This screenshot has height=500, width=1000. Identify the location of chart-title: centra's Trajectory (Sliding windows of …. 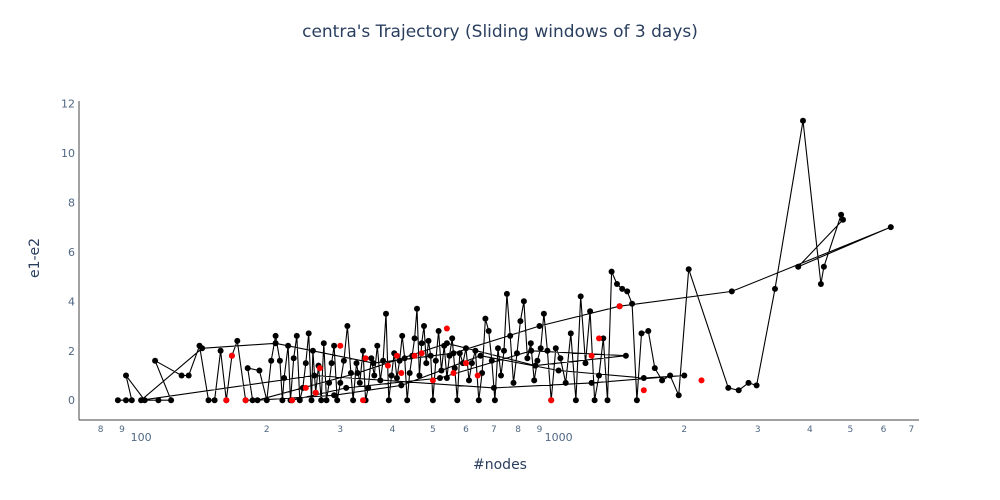
(500, 32).